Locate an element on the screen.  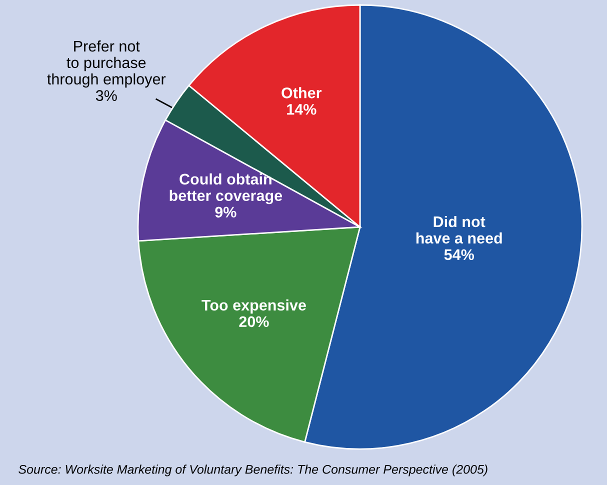
slice-label: Too expensive is located at coordinates (254, 306).